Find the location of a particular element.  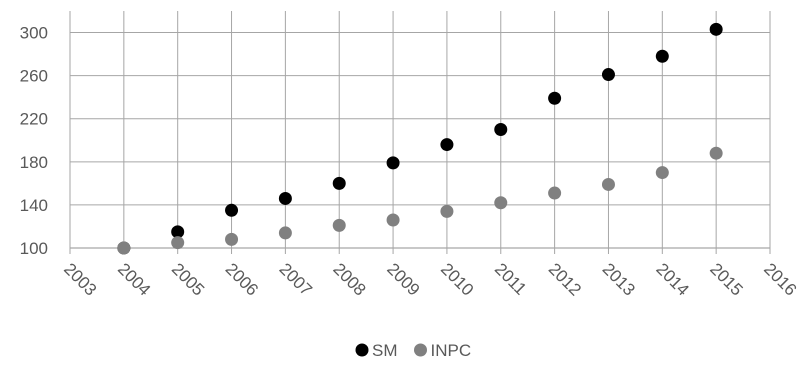

x-tick-label: 2014 is located at coordinates (672, 279).